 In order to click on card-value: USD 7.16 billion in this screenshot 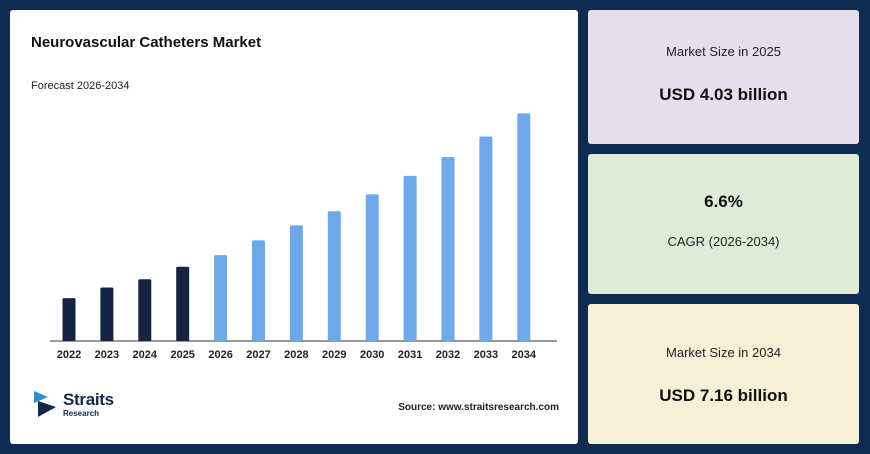, I will do `click(723, 395)`.